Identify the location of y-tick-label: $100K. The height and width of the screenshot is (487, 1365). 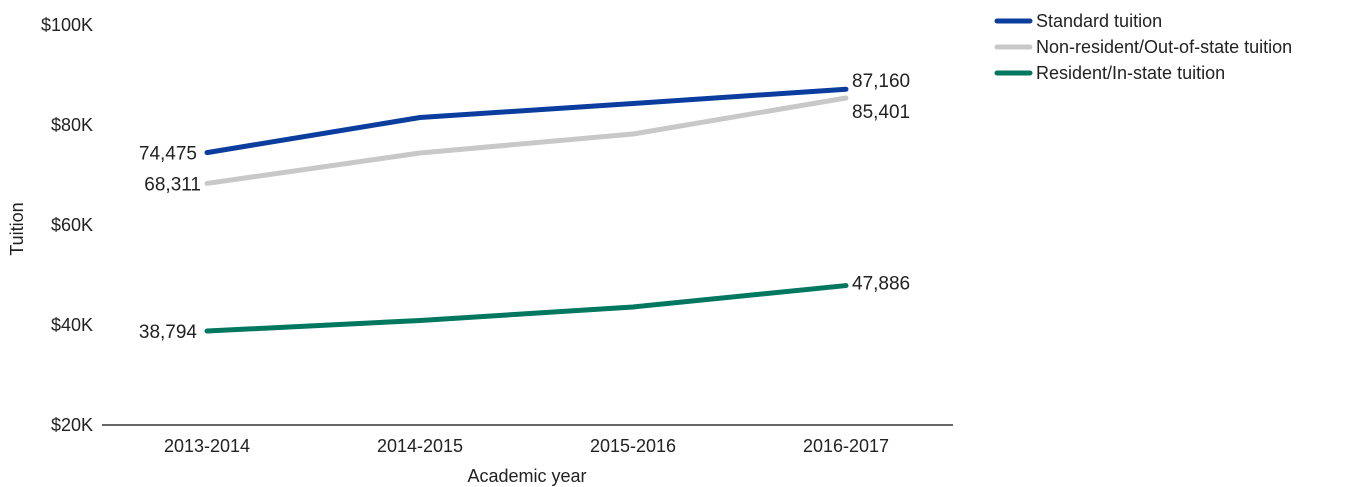
(67, 25).